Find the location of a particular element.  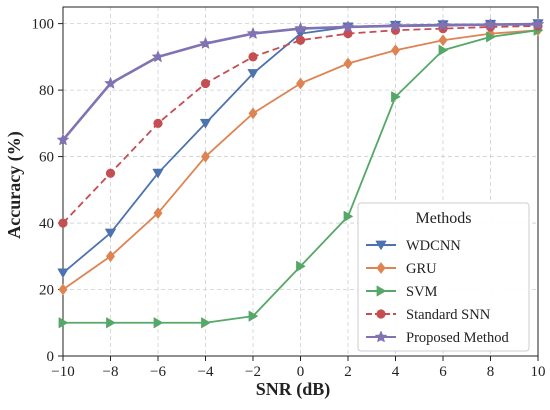

y-tick-label: 60 is located at coordinates (46, 158).